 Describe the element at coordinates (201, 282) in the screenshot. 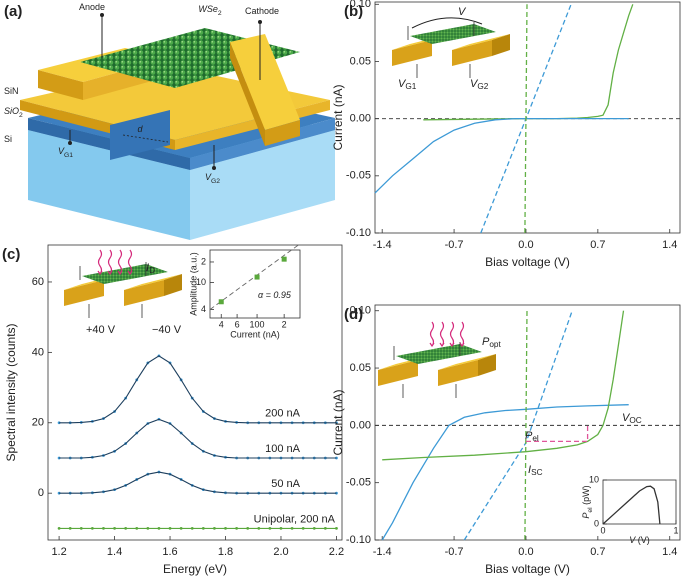

I see `y-tick-label: 10` at that location.